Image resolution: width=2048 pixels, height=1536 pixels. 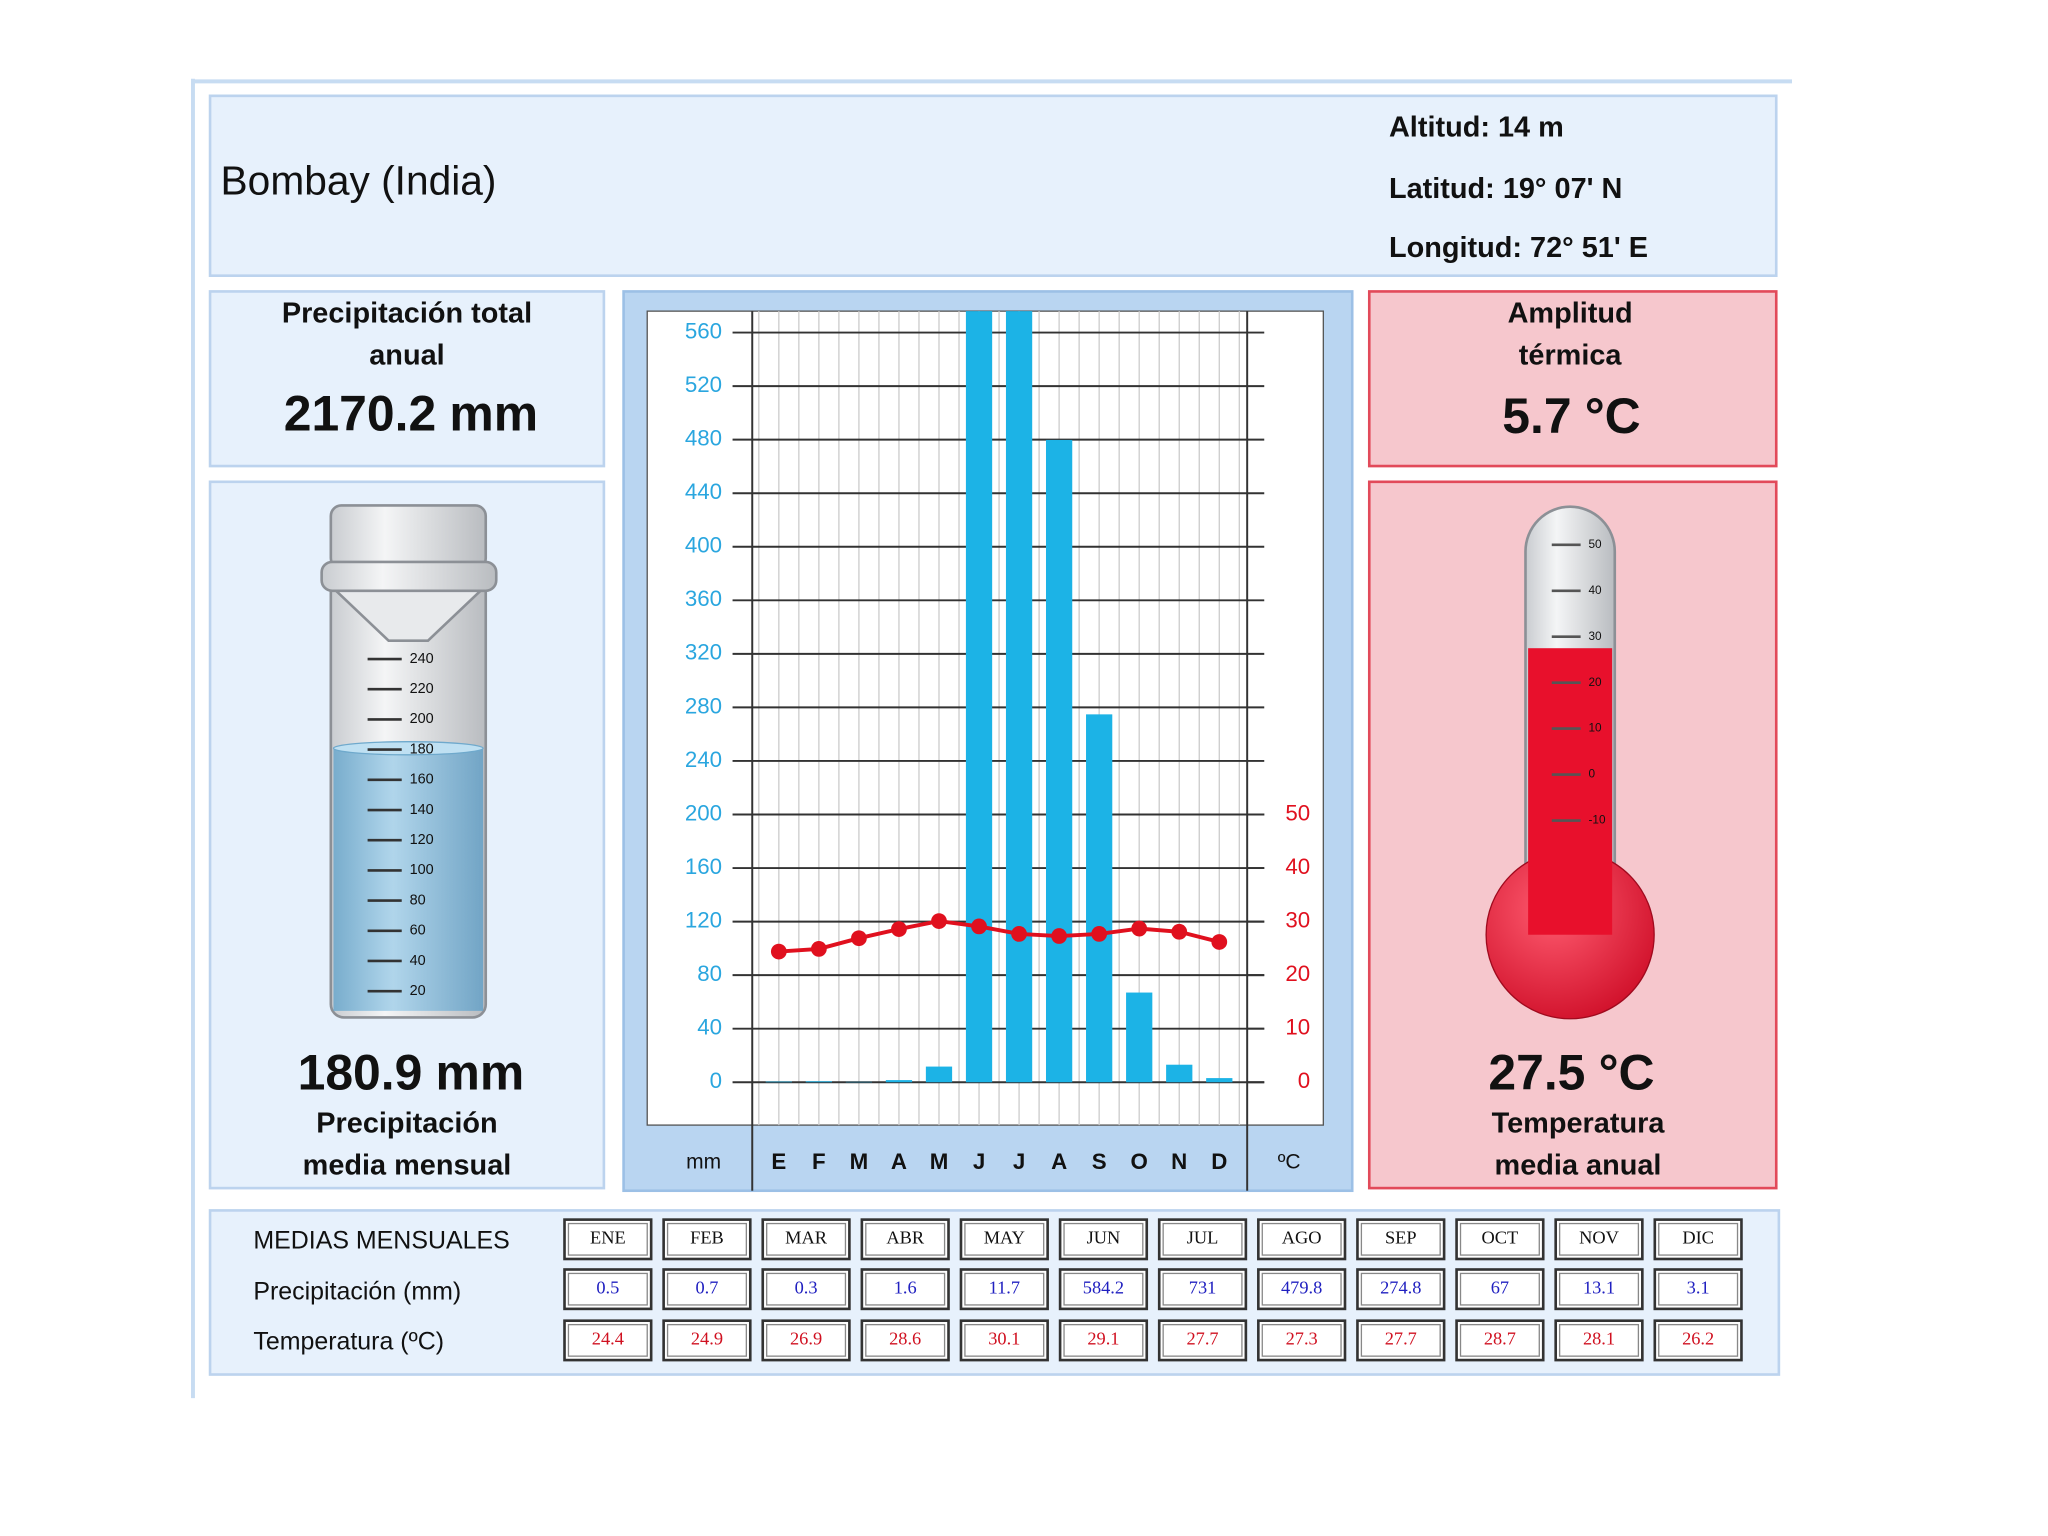 I want to click on y2-tick-label: 20, so click(x=1297, y=973).